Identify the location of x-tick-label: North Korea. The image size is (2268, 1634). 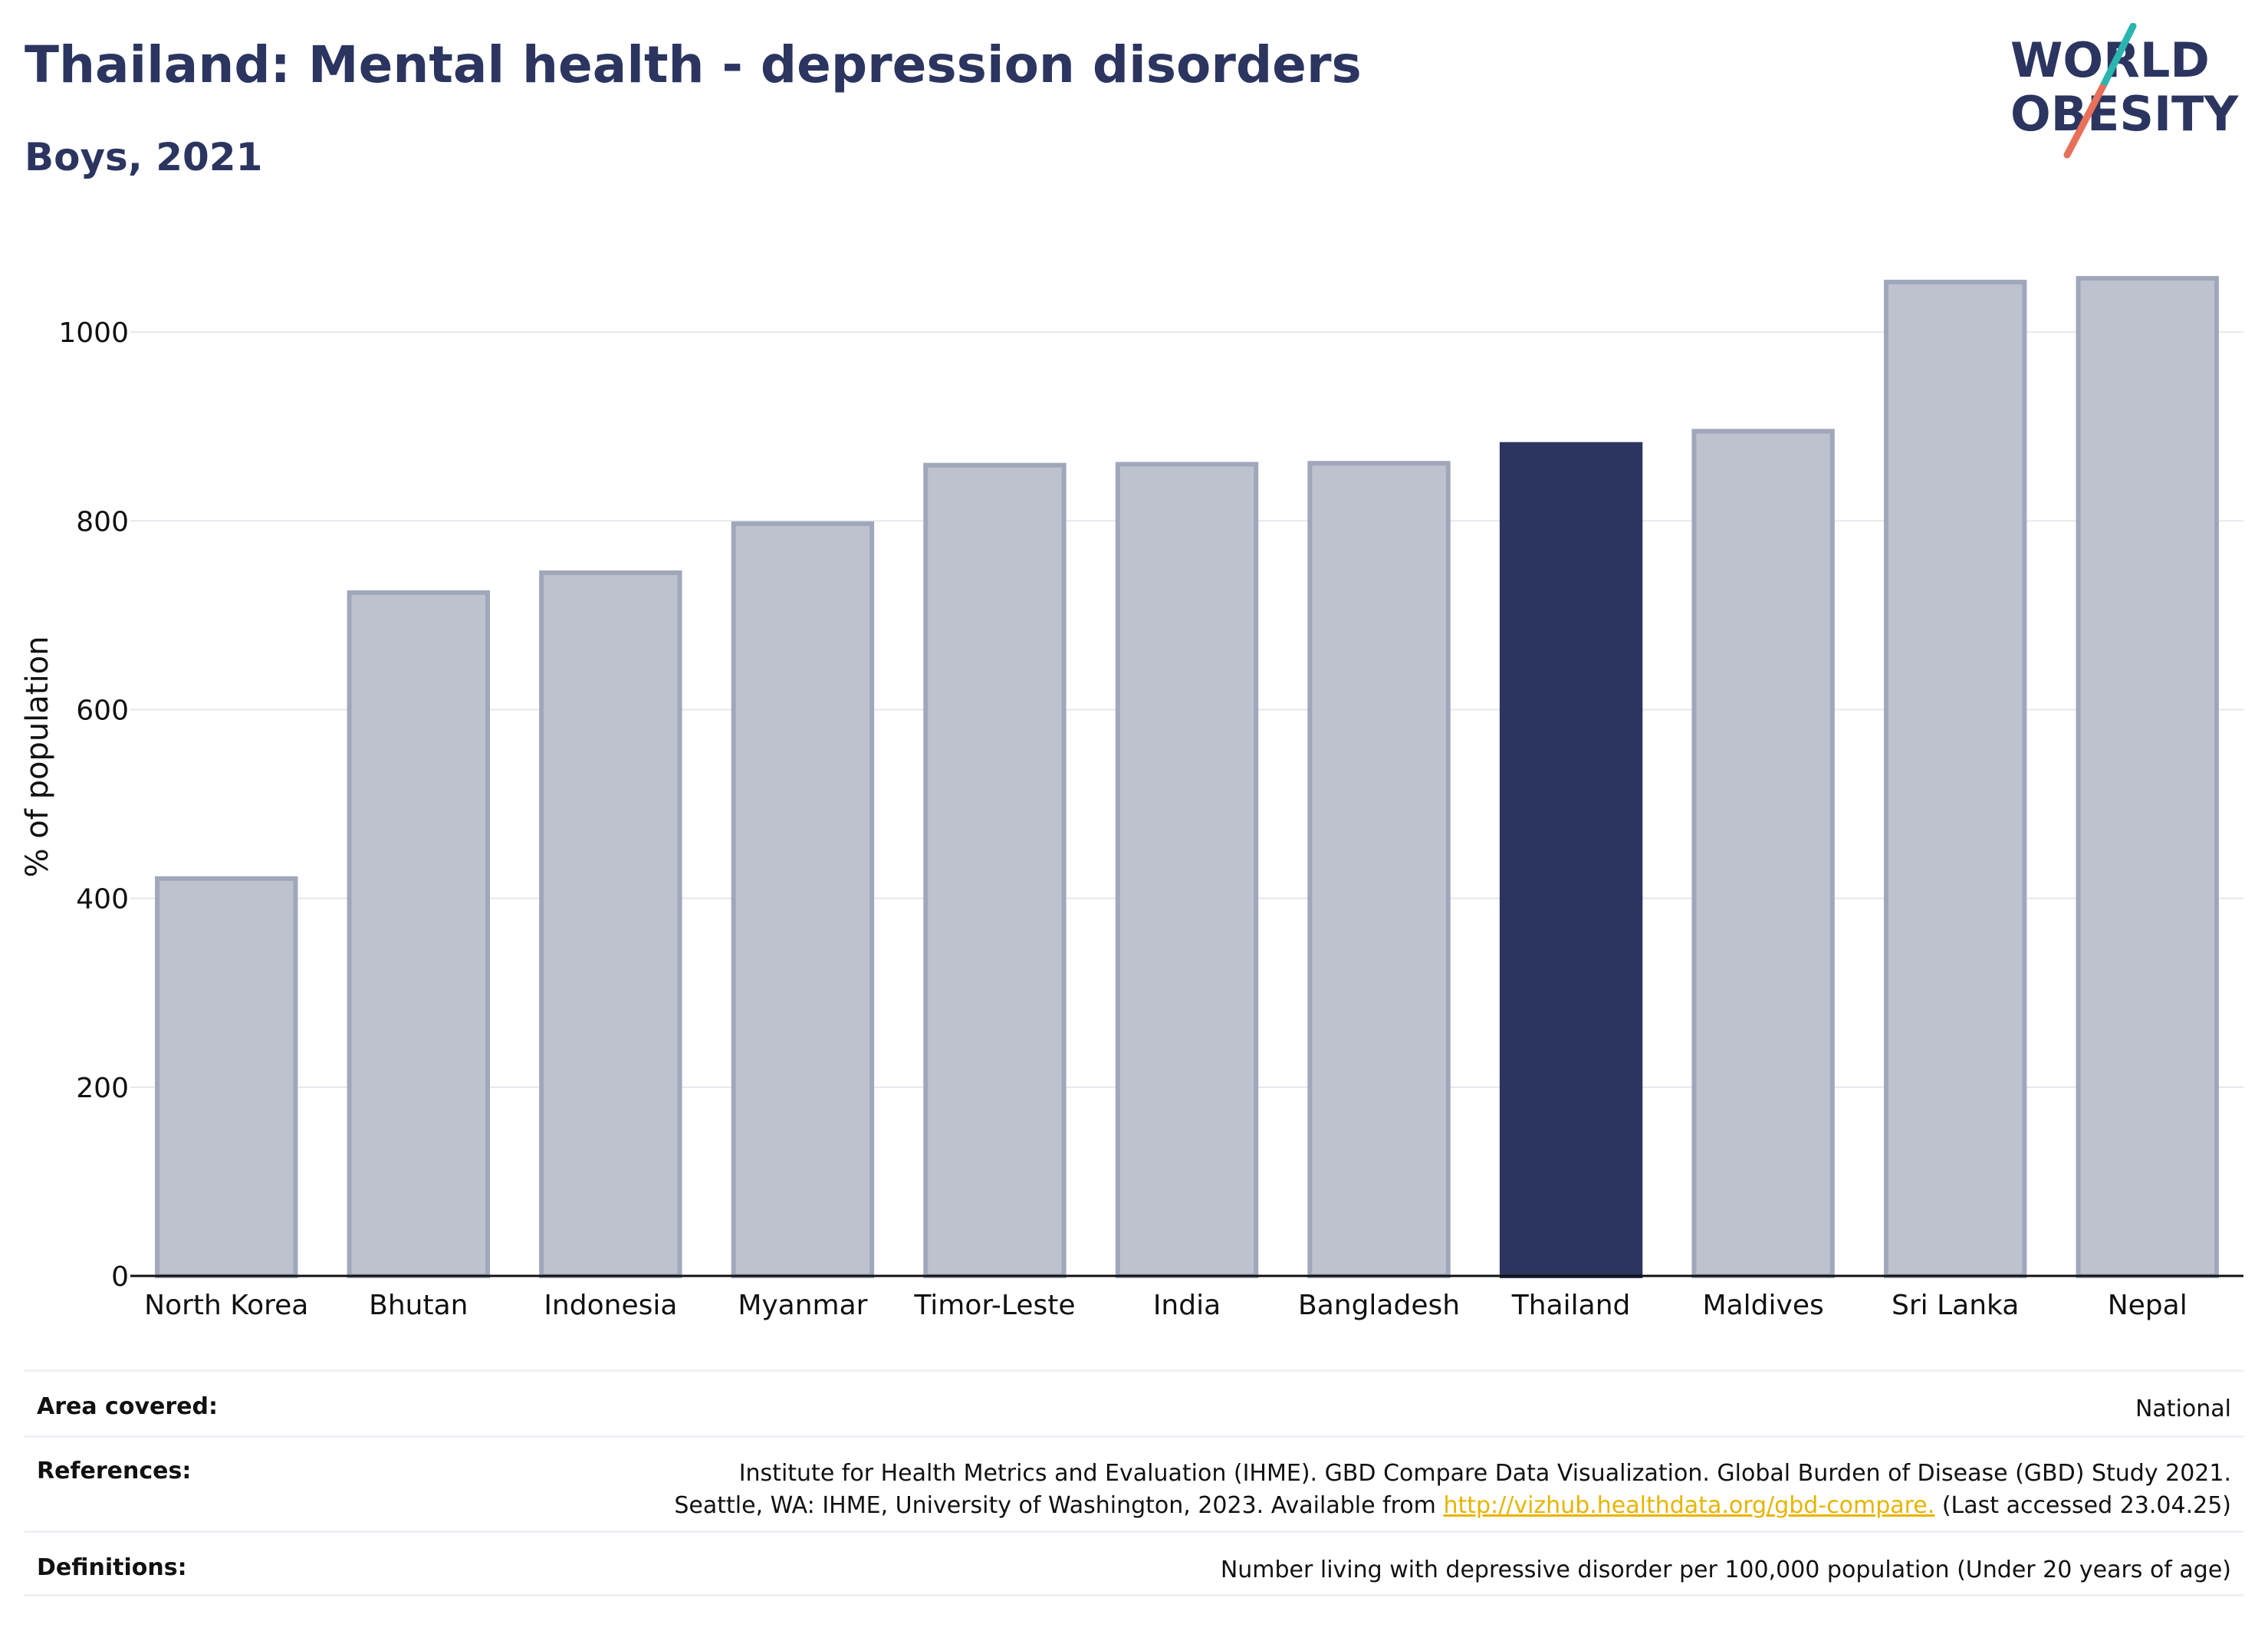
(226, 1305).